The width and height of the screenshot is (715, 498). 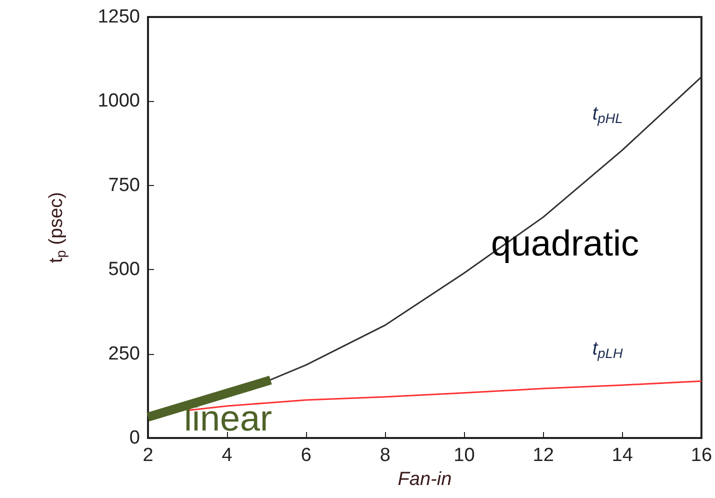 I want to click on x-tick-label: 4, so click(x=227, y=455).